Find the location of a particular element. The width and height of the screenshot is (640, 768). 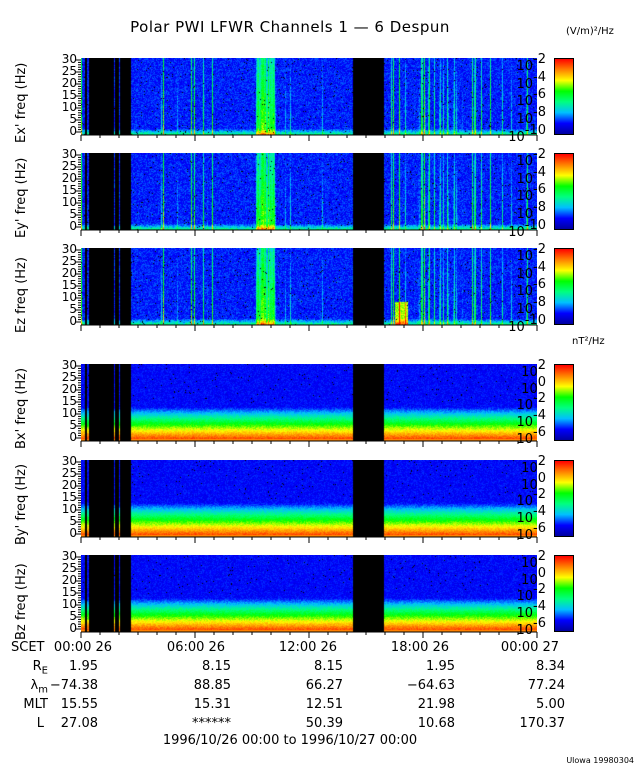

y-axis-label: Ex' freq (Hz) is located at coordinates (21, 102).